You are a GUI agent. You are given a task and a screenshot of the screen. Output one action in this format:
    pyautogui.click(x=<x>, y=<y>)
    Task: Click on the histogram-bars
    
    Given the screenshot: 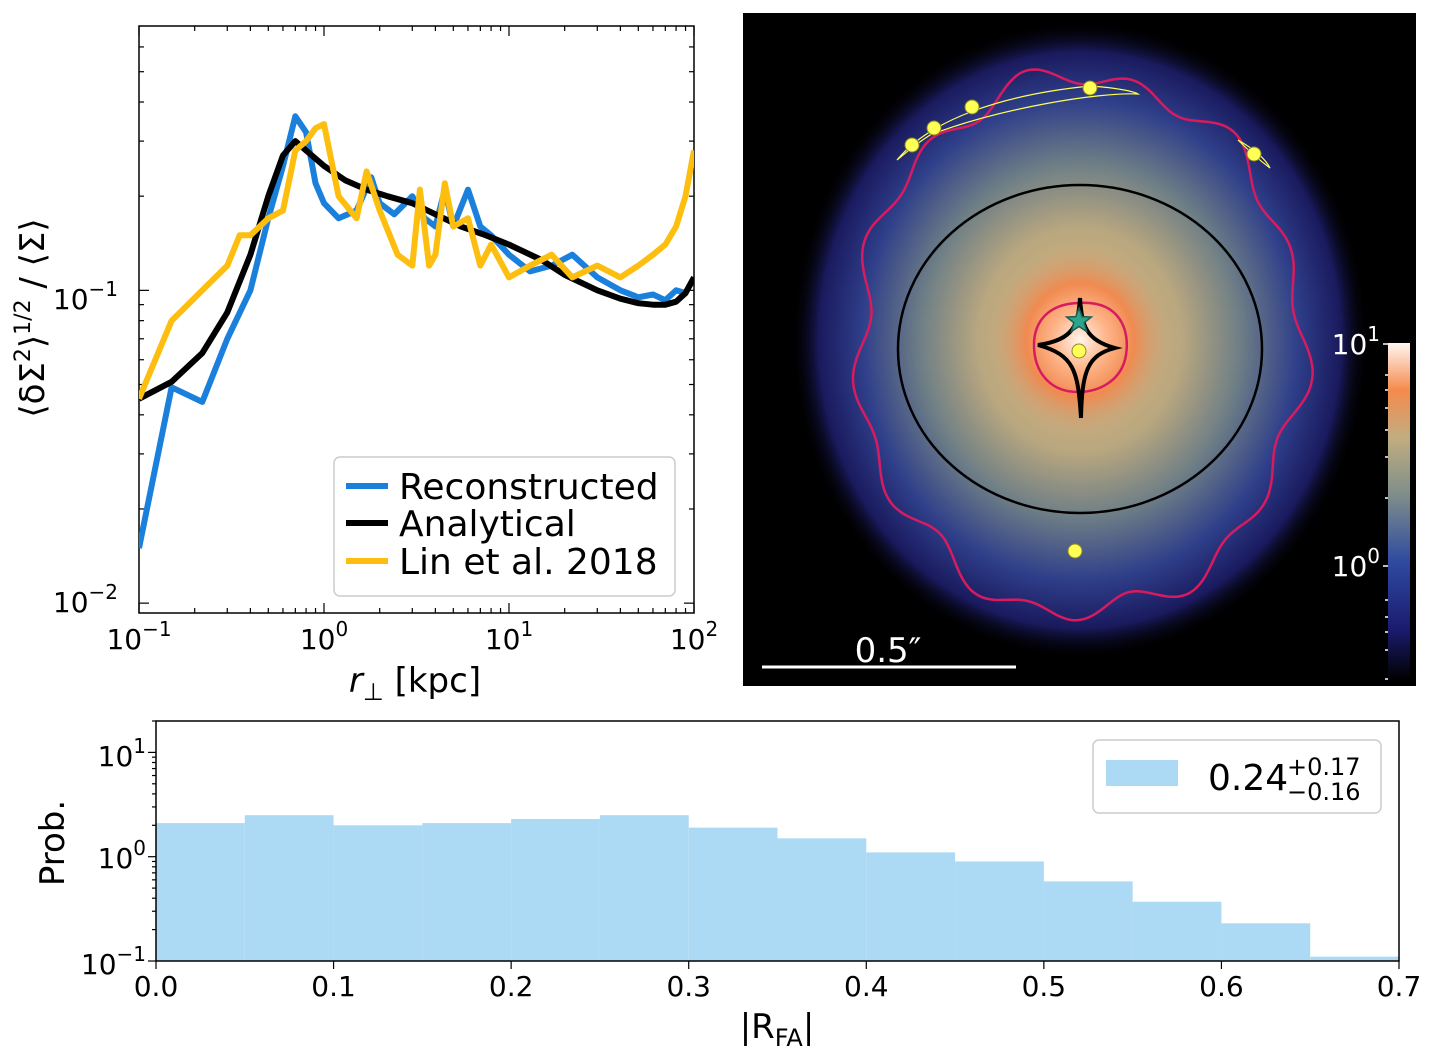 What is the action you would take?
    pyautogui.click(x=777, y=888)
    